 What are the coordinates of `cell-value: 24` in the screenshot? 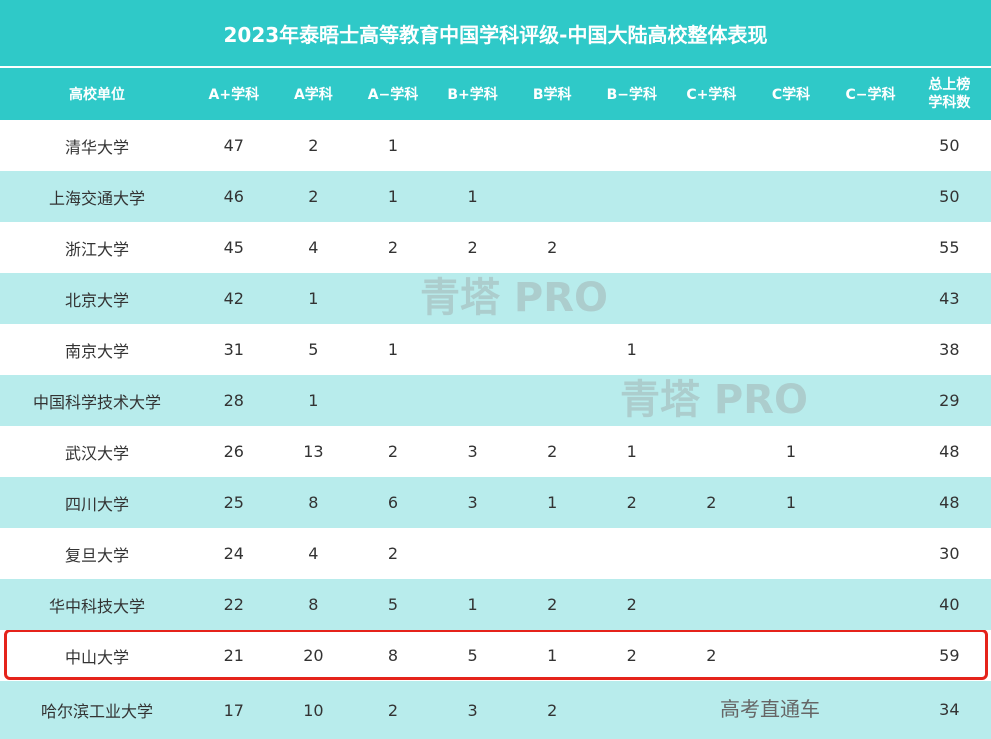 It's located at (233, 553).